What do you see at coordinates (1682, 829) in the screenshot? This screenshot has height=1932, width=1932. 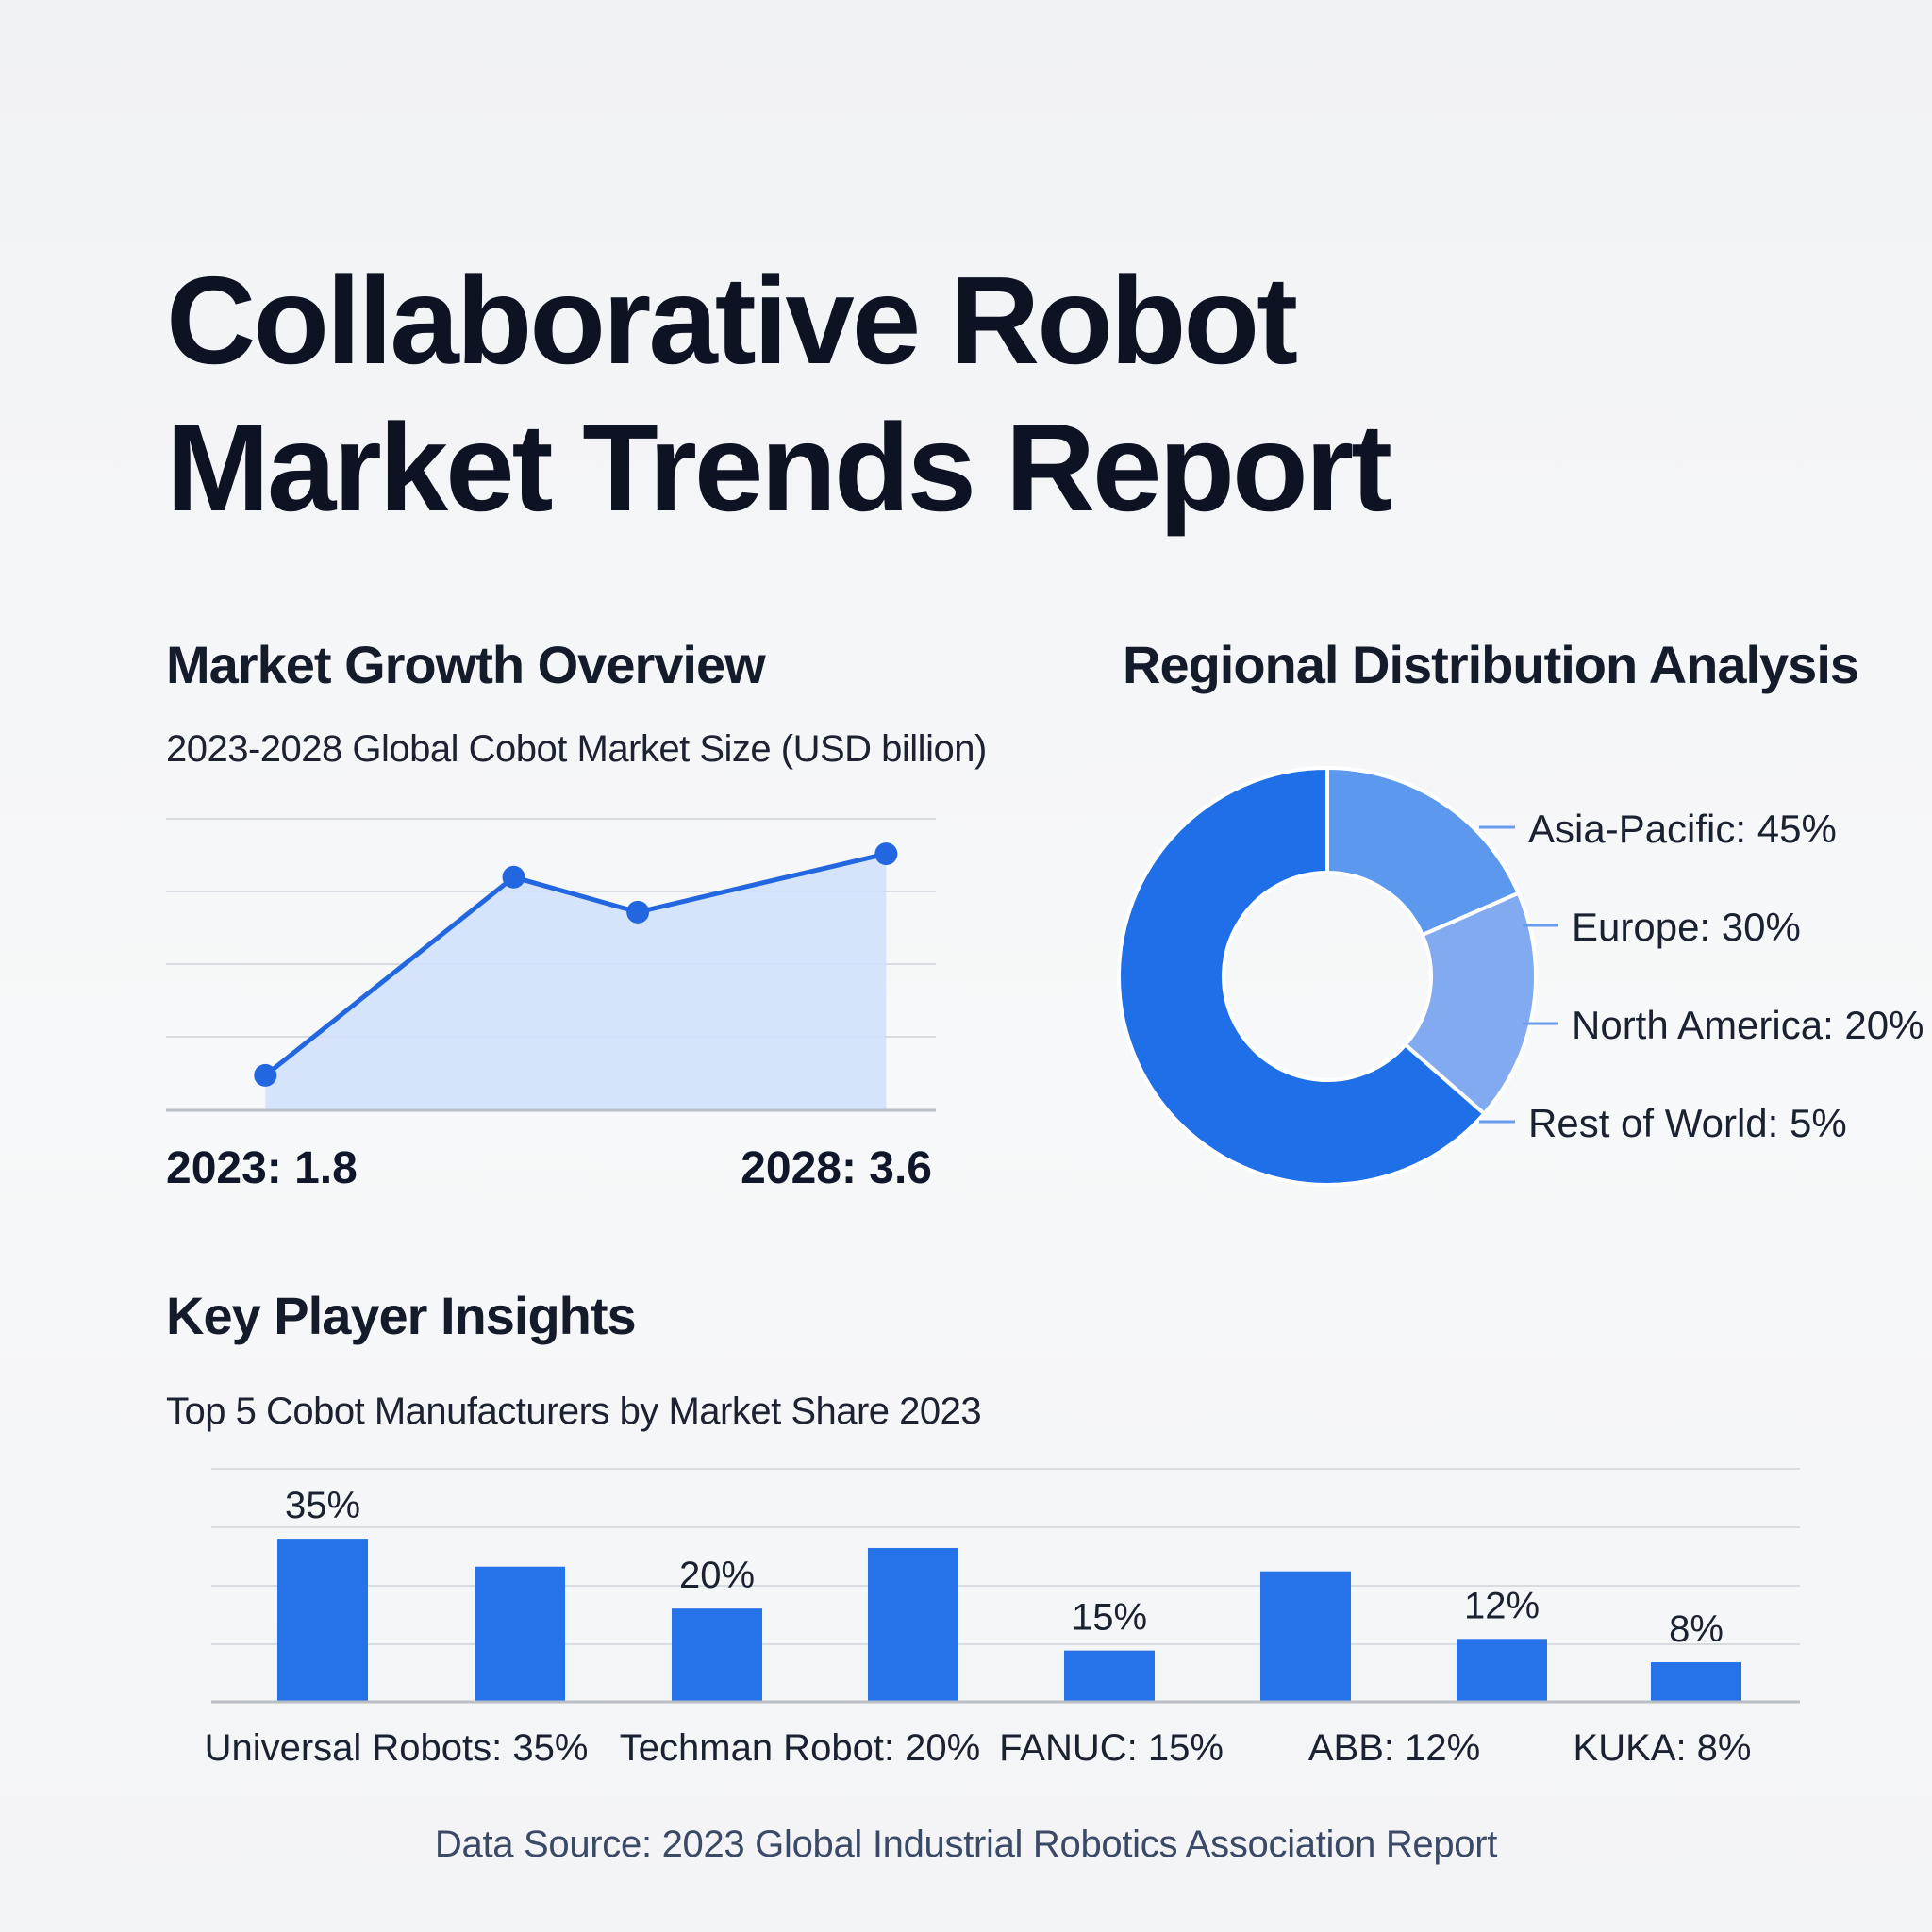 I see `legend-label: Asia-Pacific: 45%` at bounding box center [1682, 829].